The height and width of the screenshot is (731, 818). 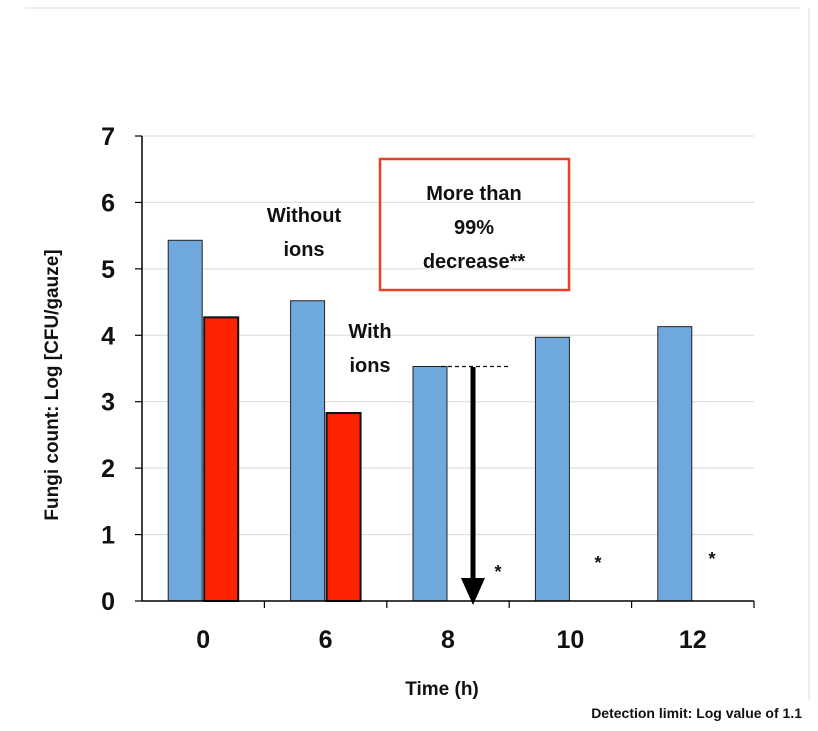 I want to click on bar-without-ions-10h, so click(x=552, y=469).